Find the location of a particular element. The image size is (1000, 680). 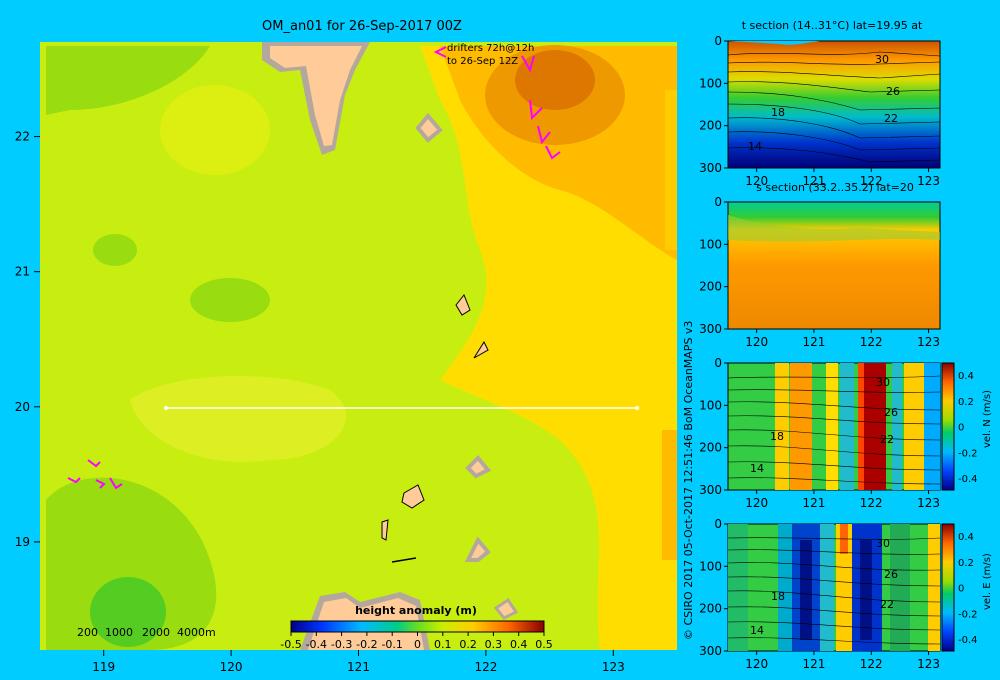

vel-e-contours is located at coordinates (834, 591).